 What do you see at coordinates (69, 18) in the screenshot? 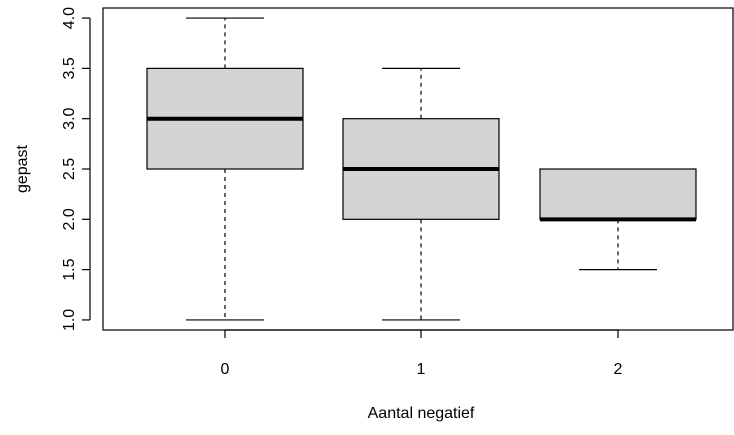
I see `y-tick-label: 4.0` at bounding box center [69, 18].